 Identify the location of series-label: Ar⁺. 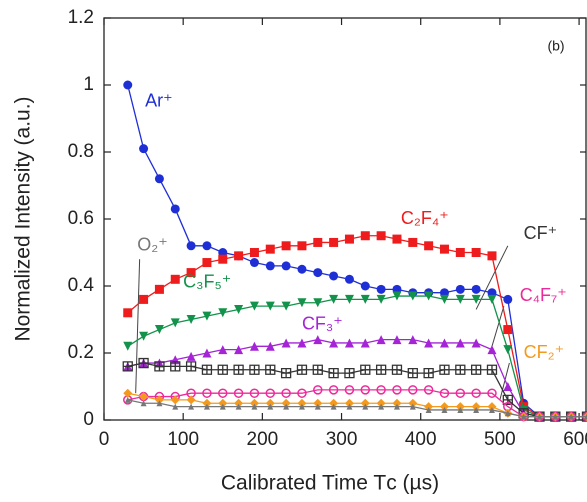
(159, 101).